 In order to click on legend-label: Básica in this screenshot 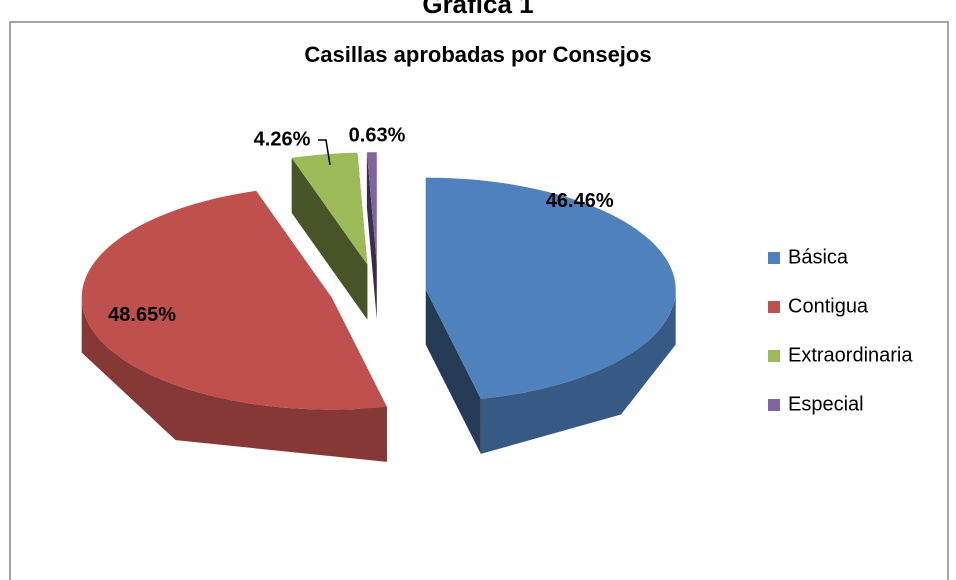, I will do `click(818, 257)`.